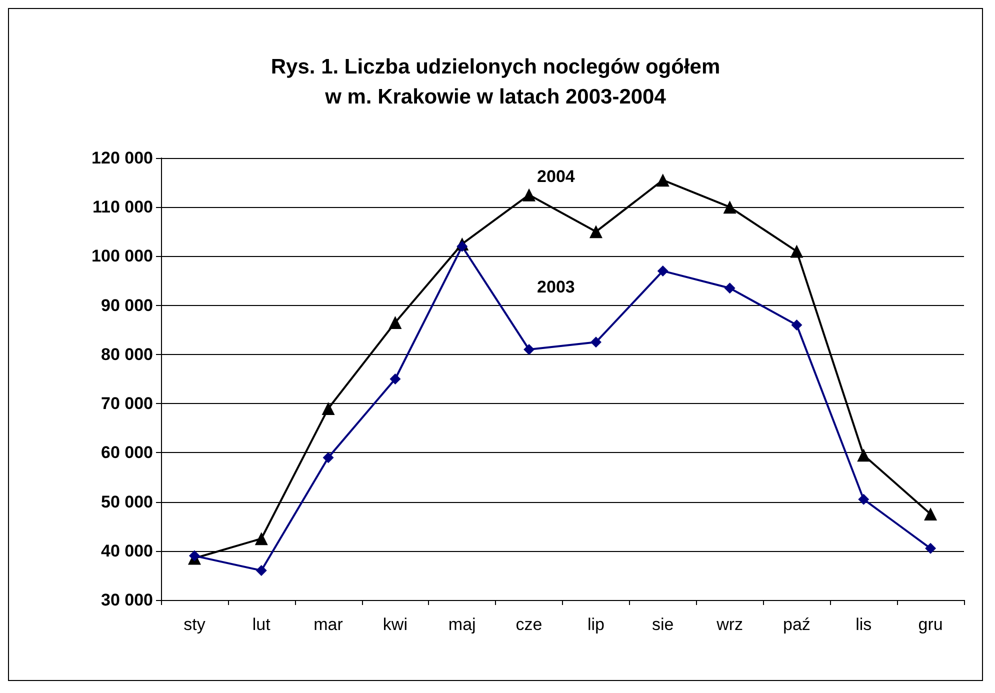 Image resolution: width=995 pixels, height=693 pixels. Describe the element at coordinates (127, 404) in the screenshot. I see `y-tick-label: 70 000` at that location.